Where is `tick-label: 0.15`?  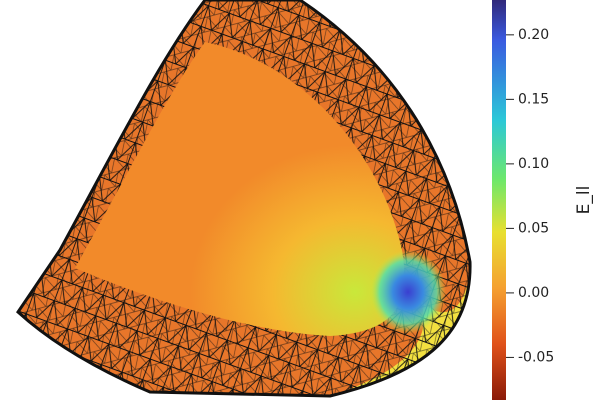 tick-label: 0.15 is located at coordinates (533, 99).